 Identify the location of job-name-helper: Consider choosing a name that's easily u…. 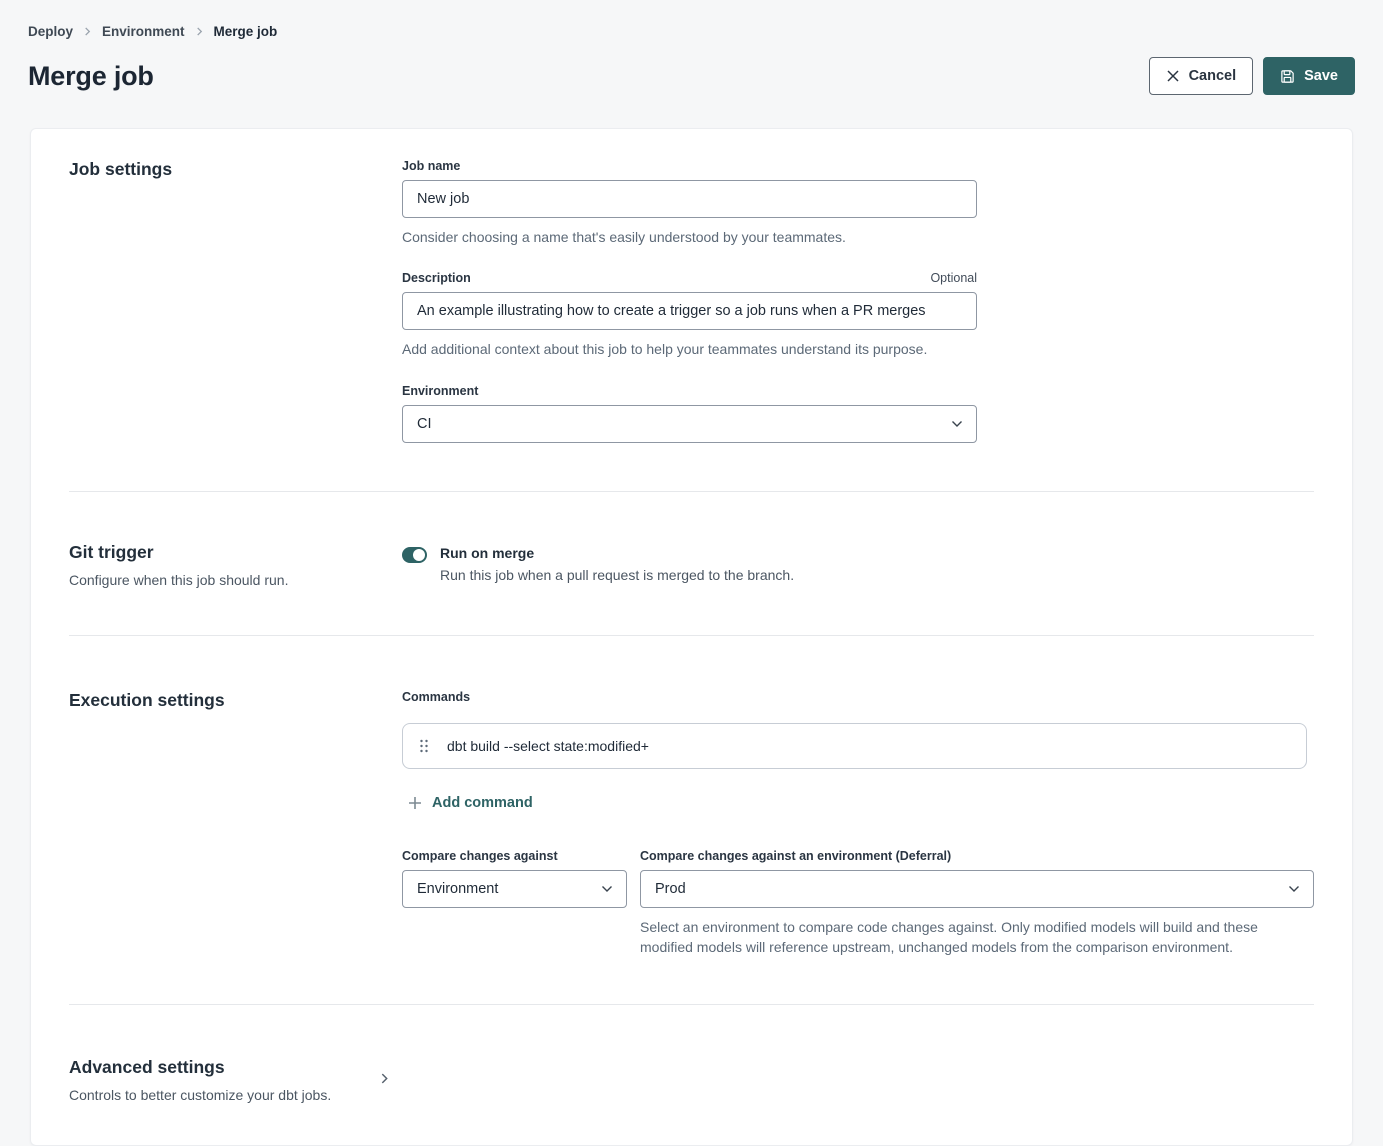
(624, 237).